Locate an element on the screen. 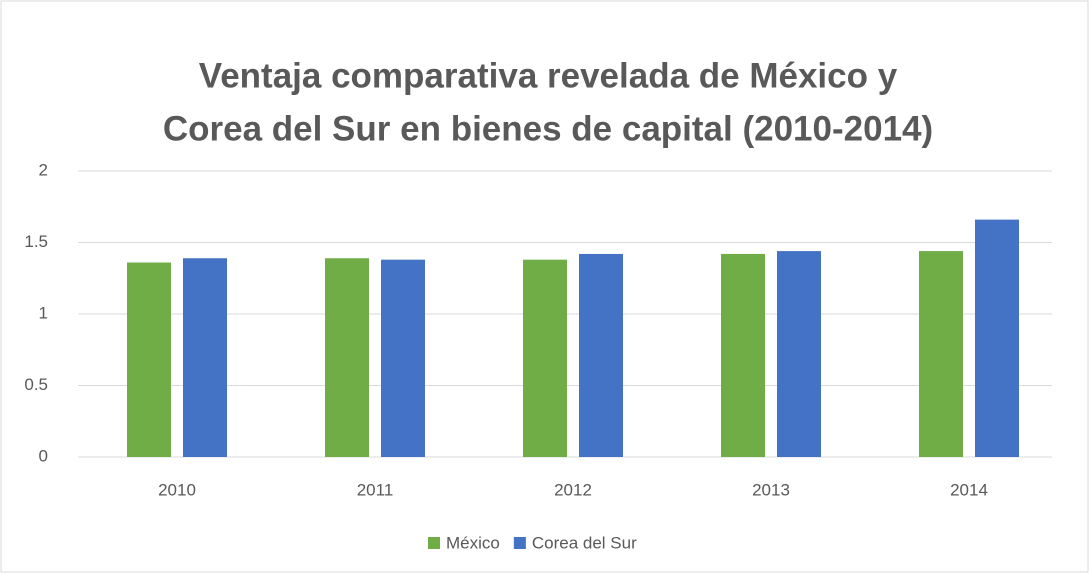  y-tick-label: 1.5 is located at coordinates (36, 241).